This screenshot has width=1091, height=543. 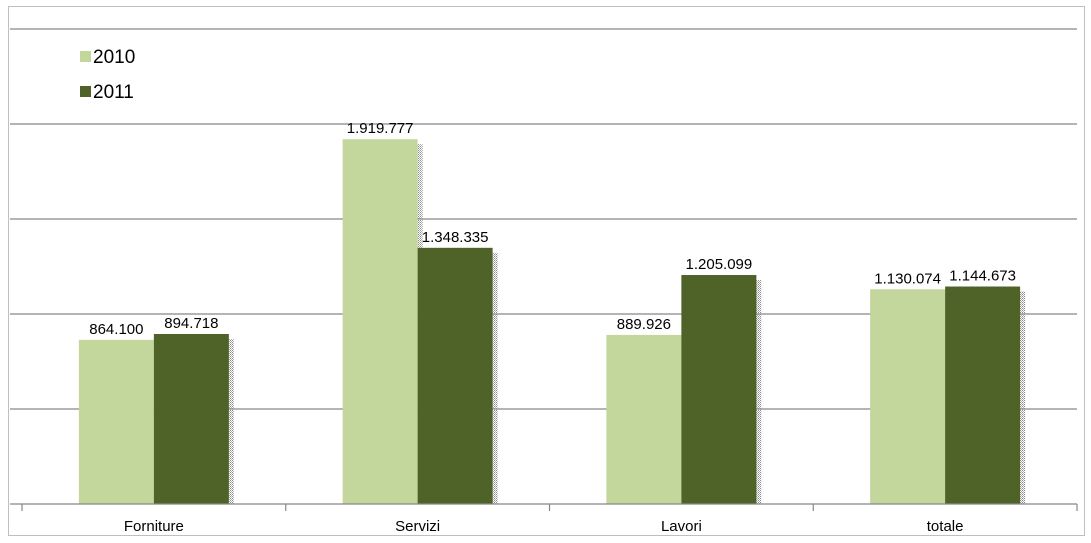 What do you see at coordinates (455, 237) in the screenshot?
I see `data-label: 1.348.335` at bounding box center [455, 237].